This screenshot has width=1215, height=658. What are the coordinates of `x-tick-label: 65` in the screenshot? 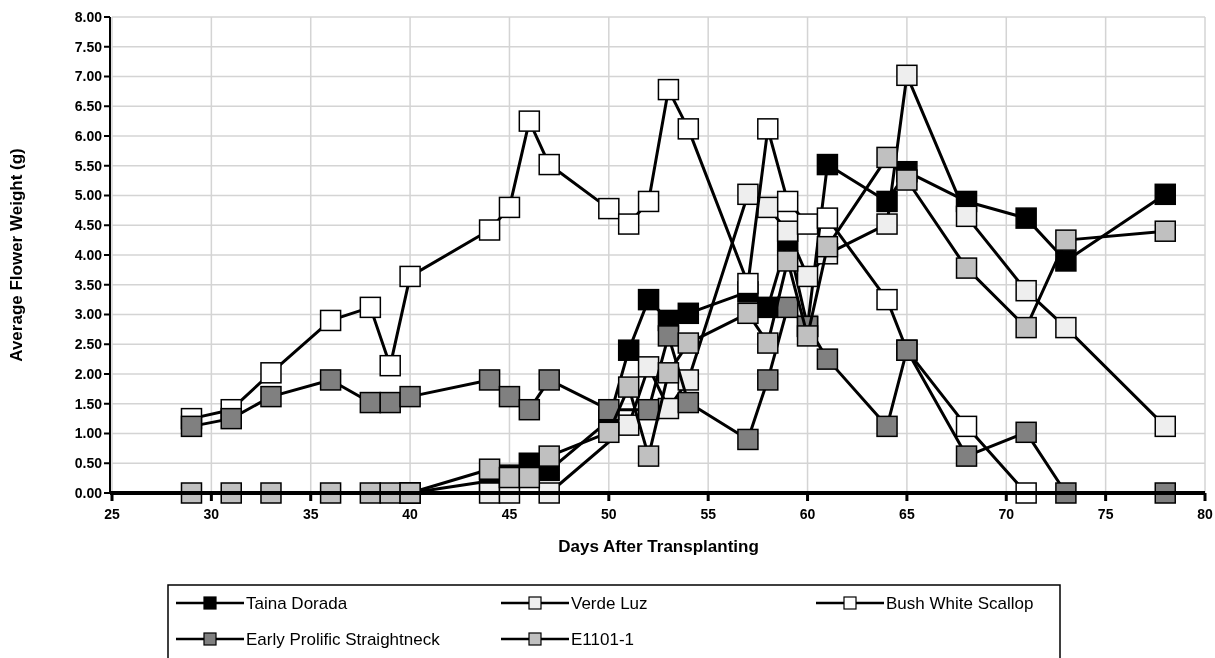 It's located at (907, 514).